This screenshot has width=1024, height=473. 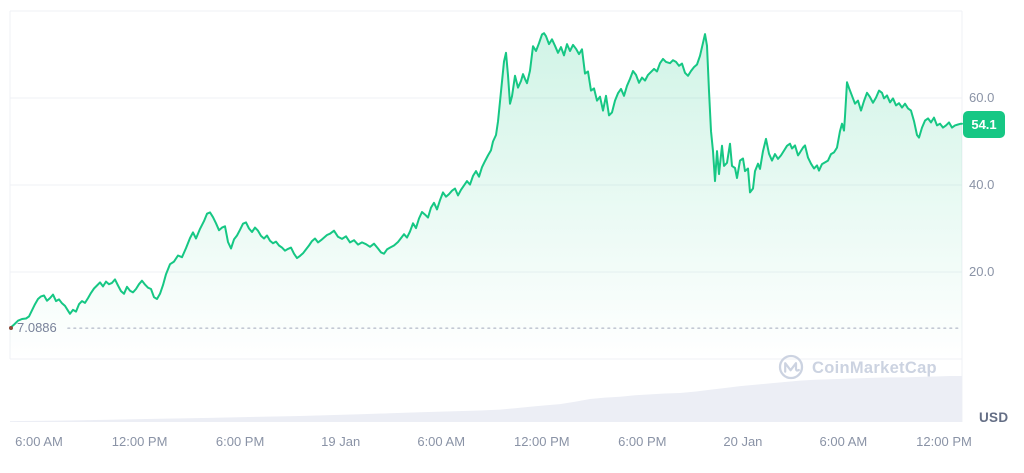 What do you see at coordinates (984, 124) in the screenshot?
I see `current-price-badge: 54.1` at bounding box center [984, 124].